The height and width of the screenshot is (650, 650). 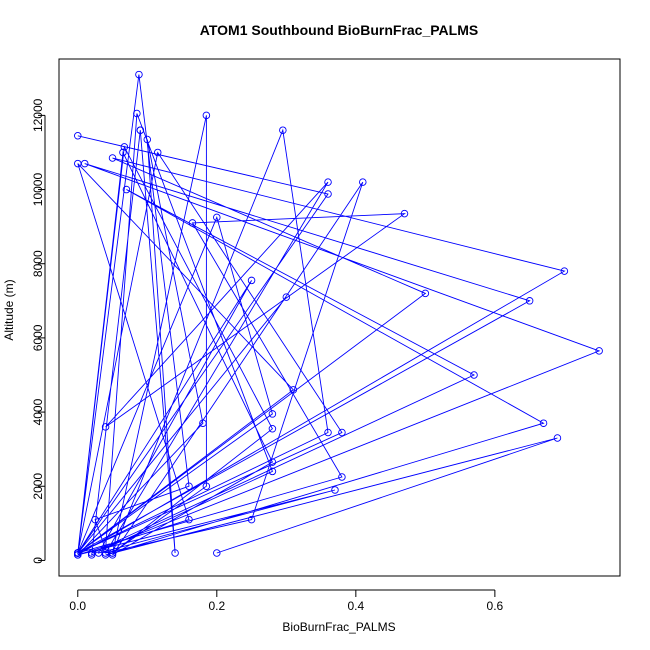 What do you see at coordinates (38, 190) in the screenshot?
I see `y-tick-label: 10000` at bounding box center [38, 190].